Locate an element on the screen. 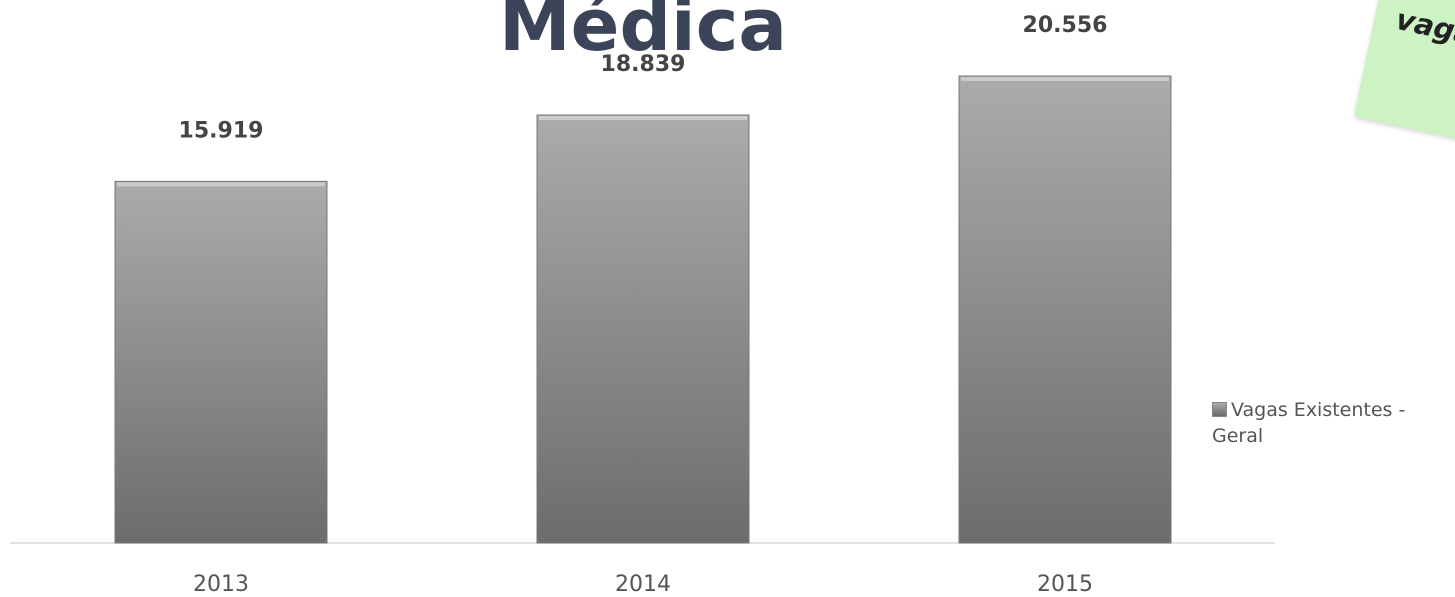  x-tick-label: 2013 is located at coordinates (221, 584).